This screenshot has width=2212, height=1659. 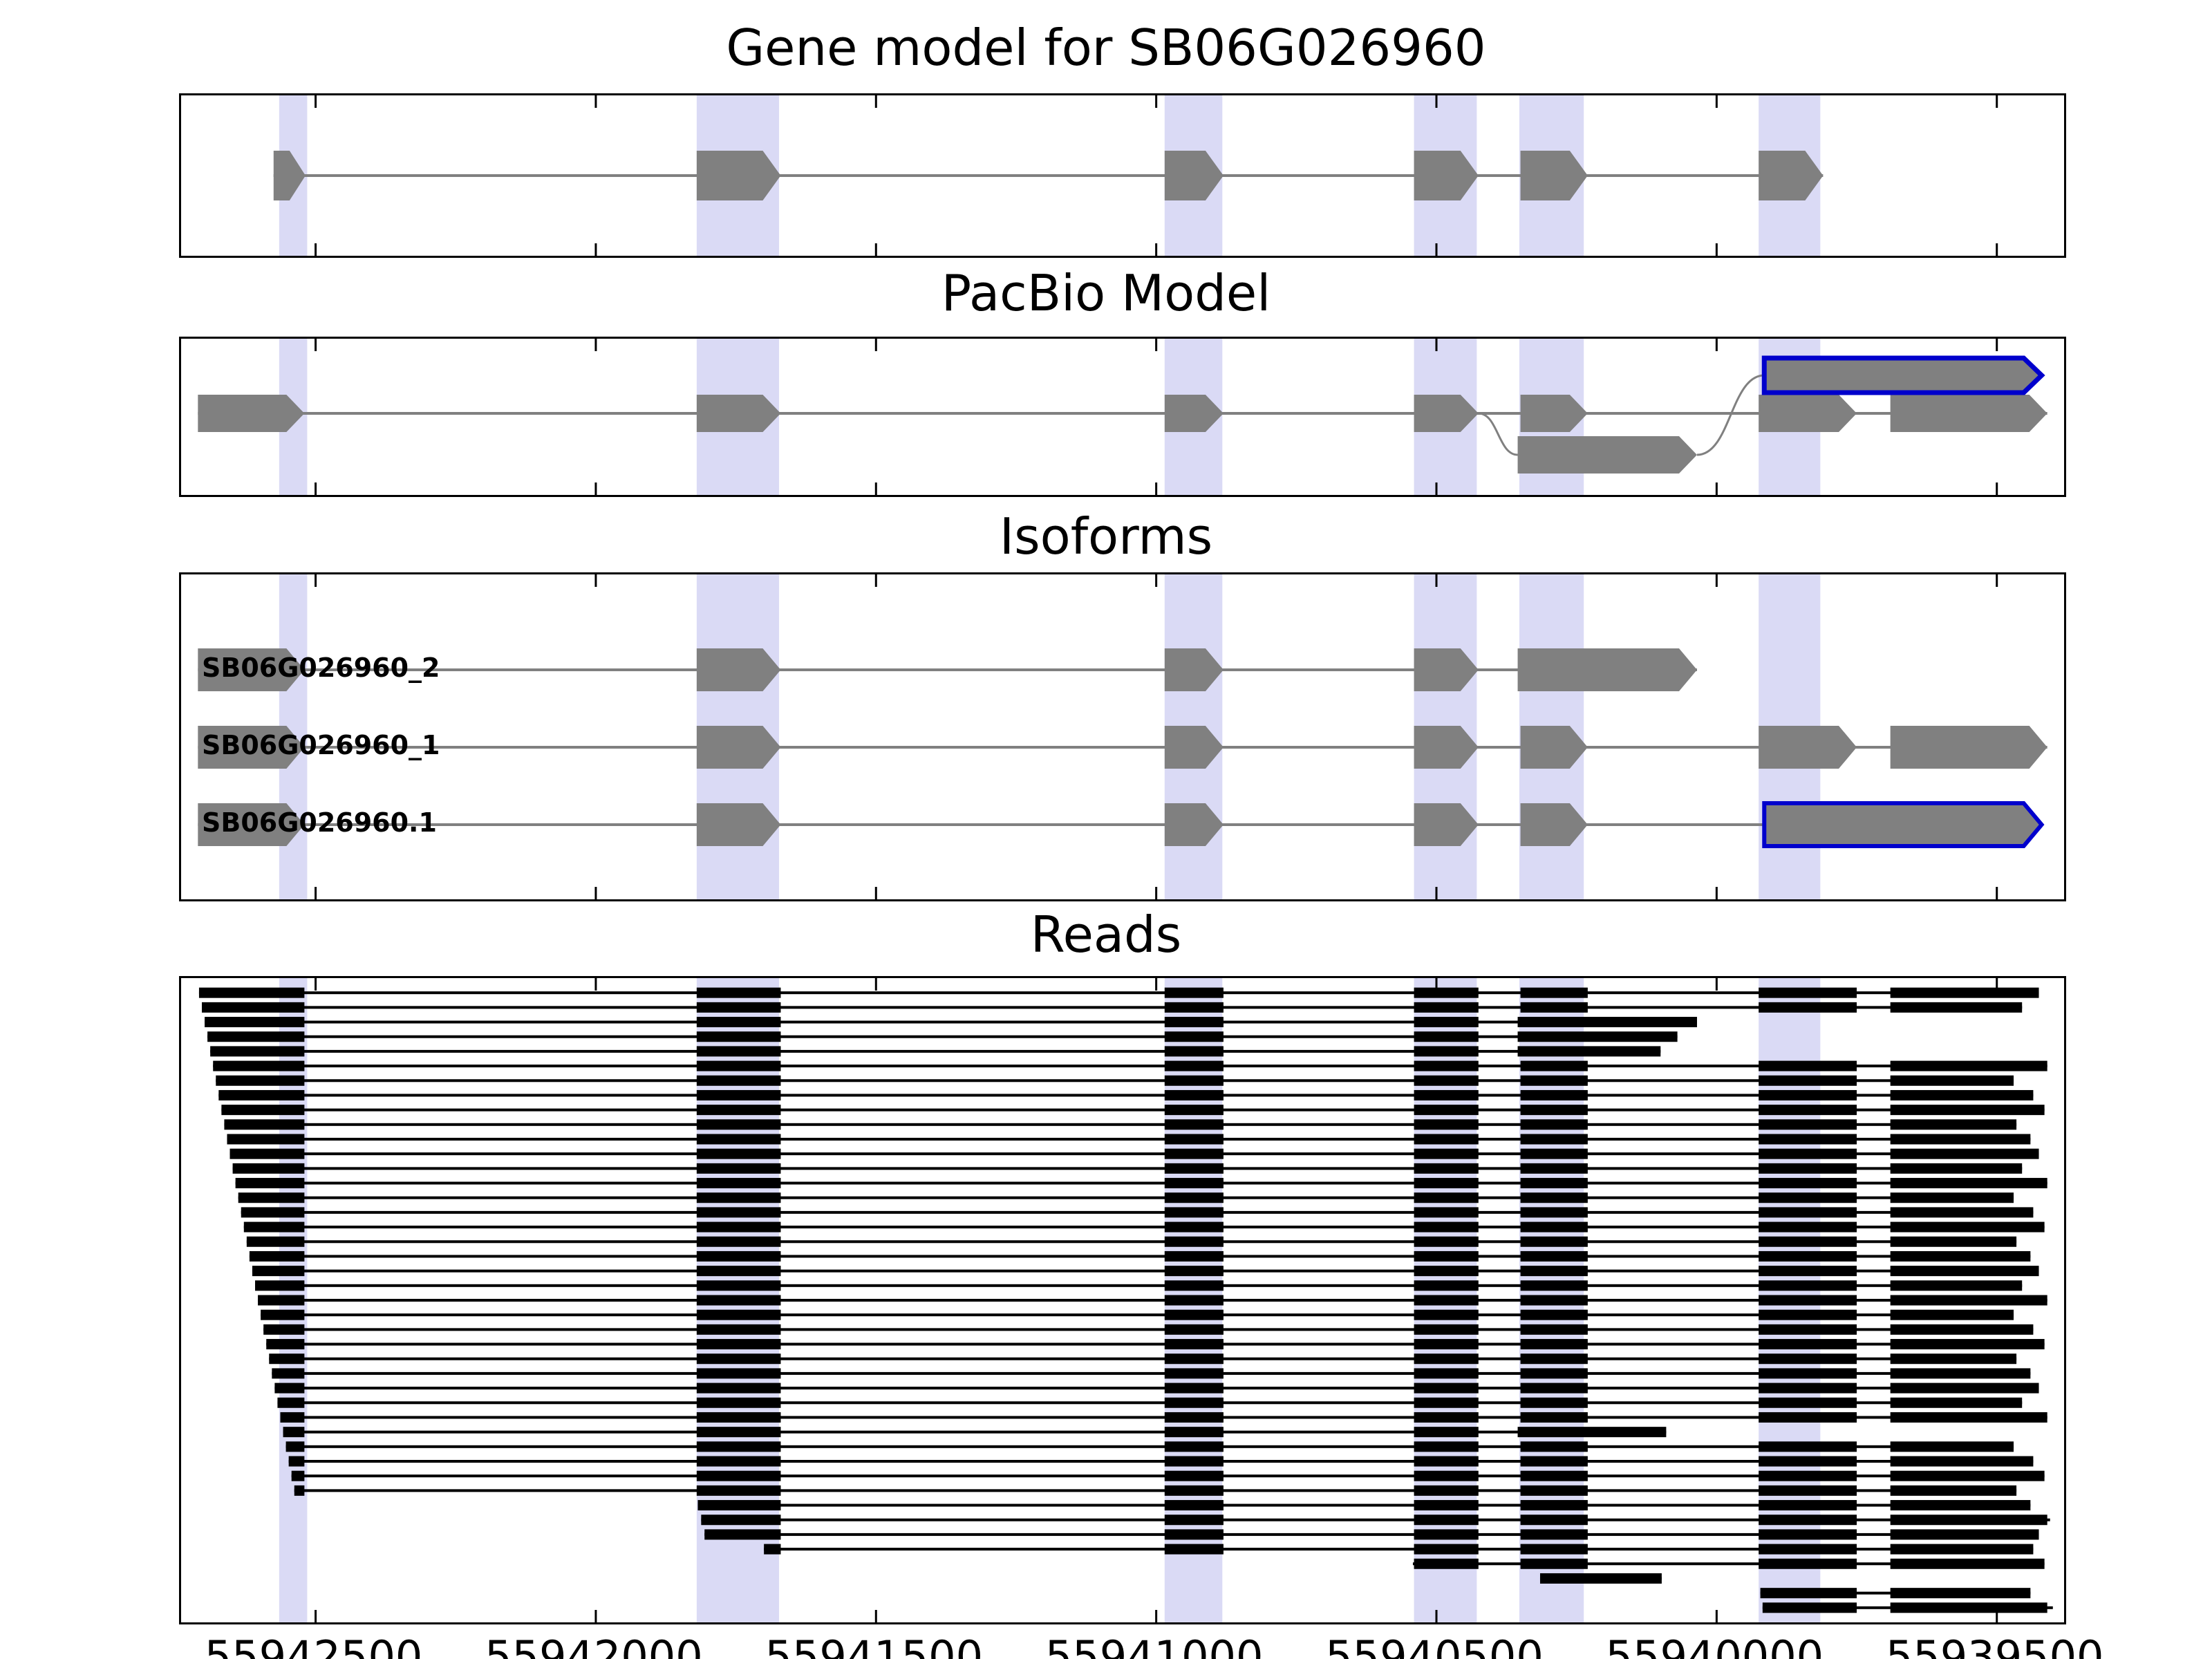 I want to click on gene-model-panel, so click(x=1122, y=175).